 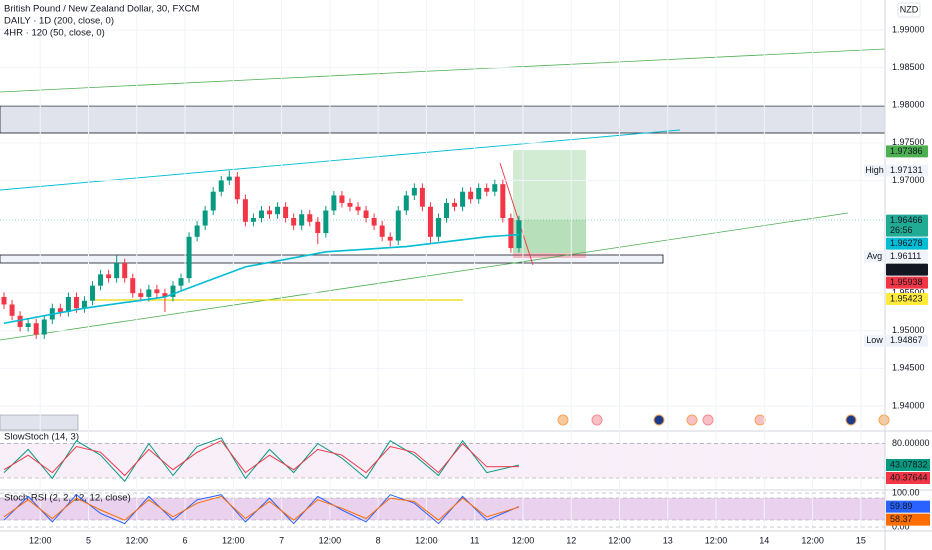 I want to click on y-tick-label: 1.94000, so click(x=908, y=405).